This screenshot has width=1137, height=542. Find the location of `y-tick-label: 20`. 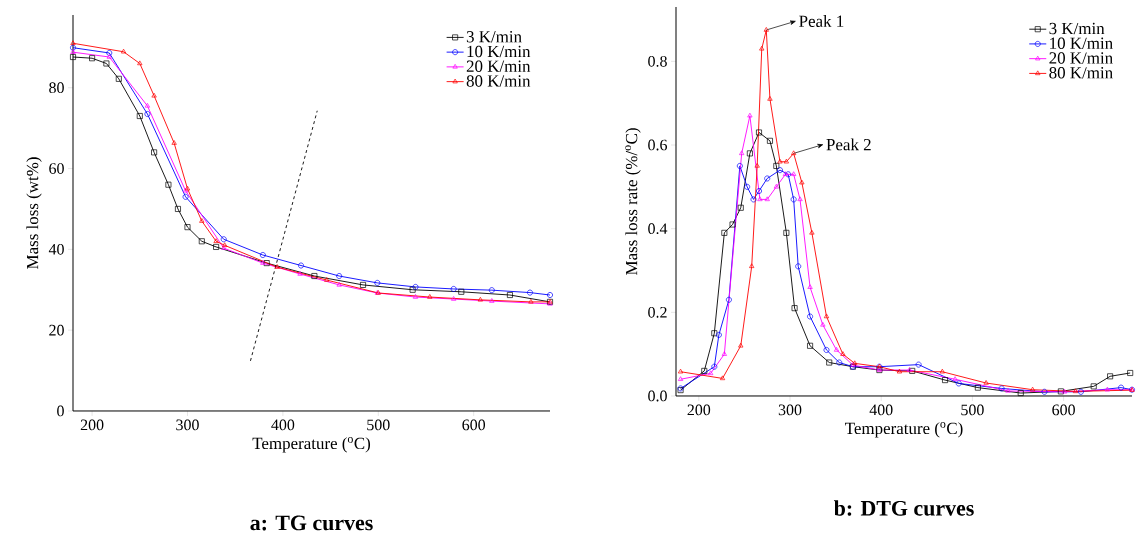

y-tick-label: 20 is located at coordinates (56, 330).